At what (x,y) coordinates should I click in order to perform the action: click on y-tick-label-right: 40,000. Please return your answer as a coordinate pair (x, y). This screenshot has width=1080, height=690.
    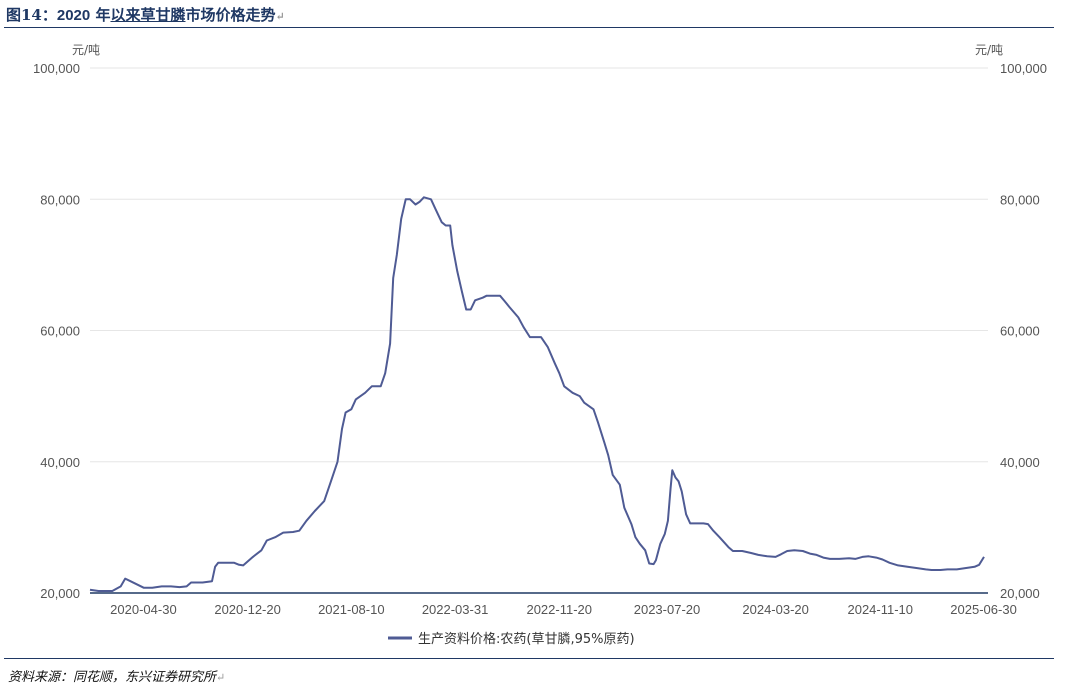
    Looking at the image, I should click on (1020, 462).